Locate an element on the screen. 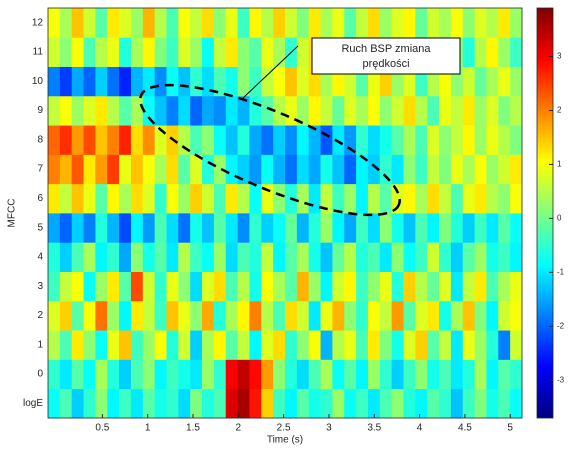  y-tick-label: 9 is located at coordinates (40, 110).